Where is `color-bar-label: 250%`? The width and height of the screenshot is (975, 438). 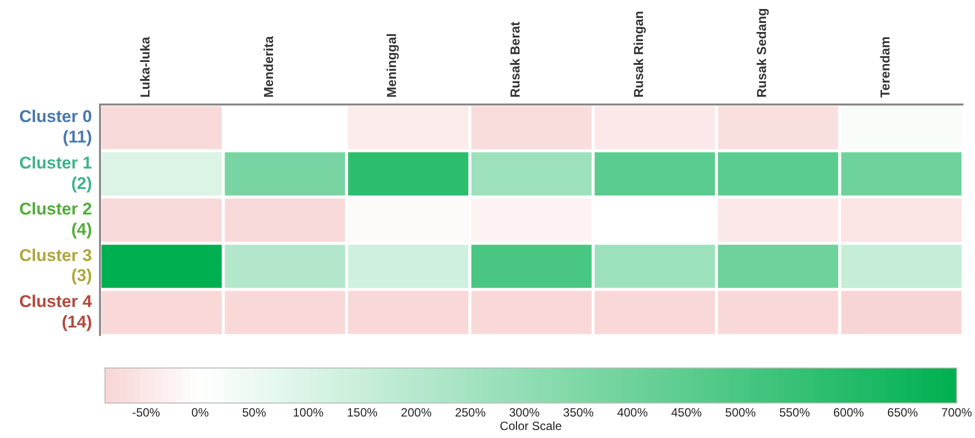
color-bar-label: 250% is located at coordinates (470, 413).